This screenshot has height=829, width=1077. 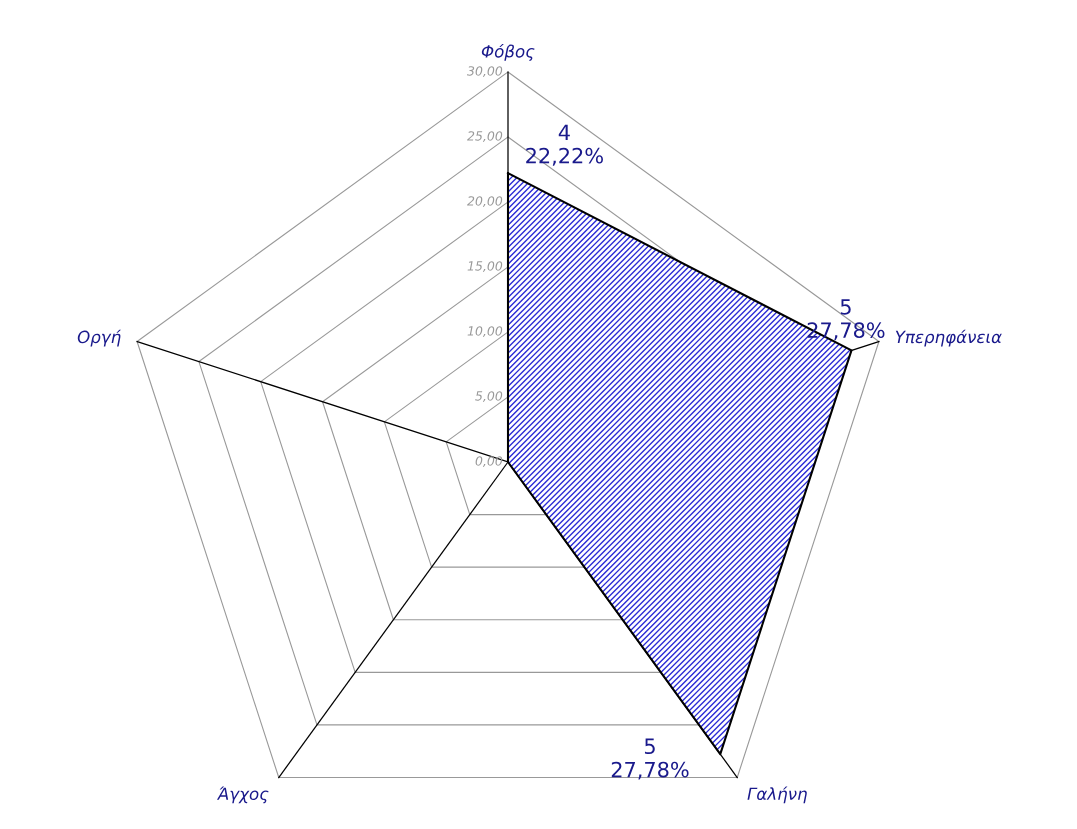 What do you see at coordinates (242, 795) in the screenshot?
I see `spoke-label: Άγχος` at bounding box center [242, 795].